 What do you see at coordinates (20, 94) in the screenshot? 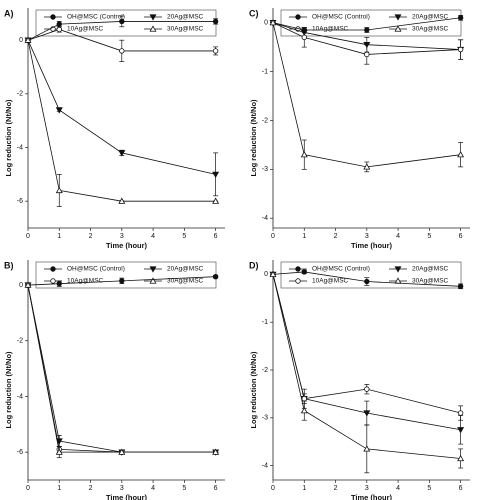
I see `y-tick-label: -2` at bounding box center [20, 94].